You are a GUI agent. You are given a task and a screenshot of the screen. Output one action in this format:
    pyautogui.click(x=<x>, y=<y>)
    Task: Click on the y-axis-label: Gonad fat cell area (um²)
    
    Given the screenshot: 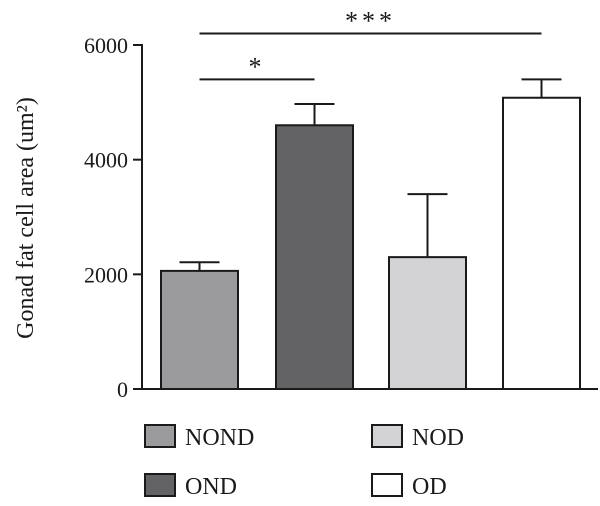 What is the action you would take?
    pyautogui.click(x=26, y=218)
    